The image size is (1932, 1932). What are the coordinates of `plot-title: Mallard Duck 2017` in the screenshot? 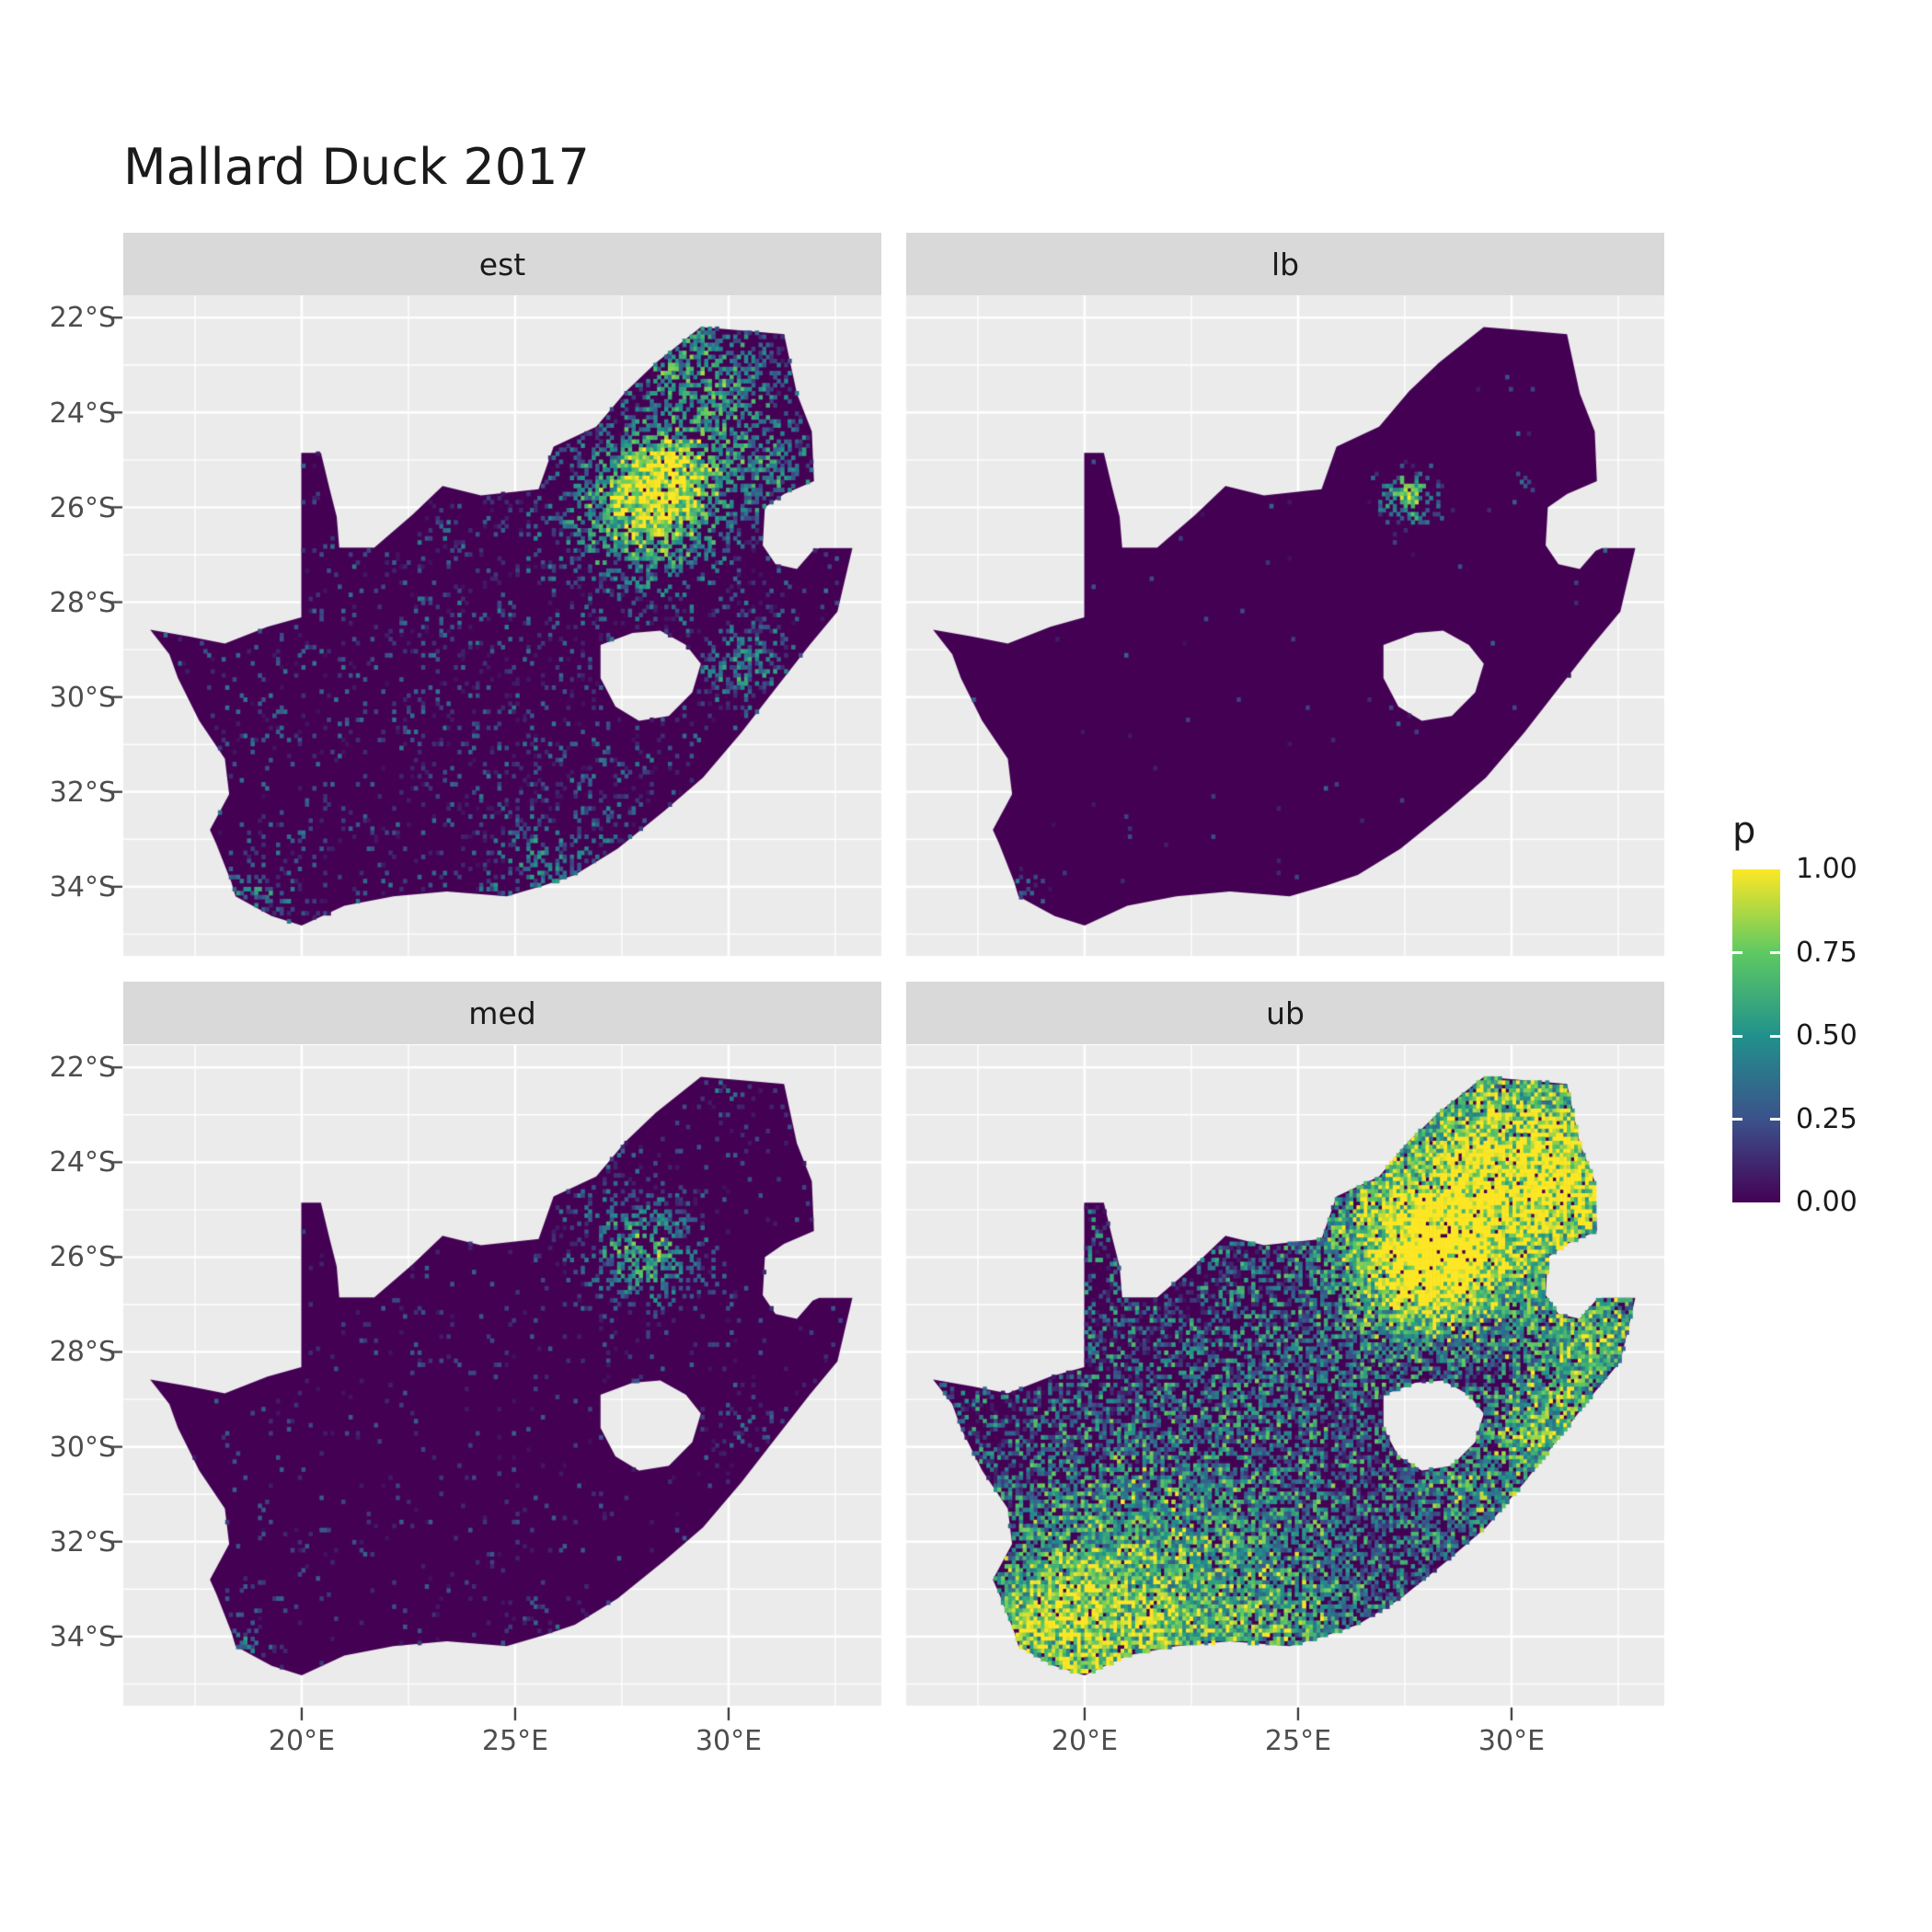 It's located at (356, 167).